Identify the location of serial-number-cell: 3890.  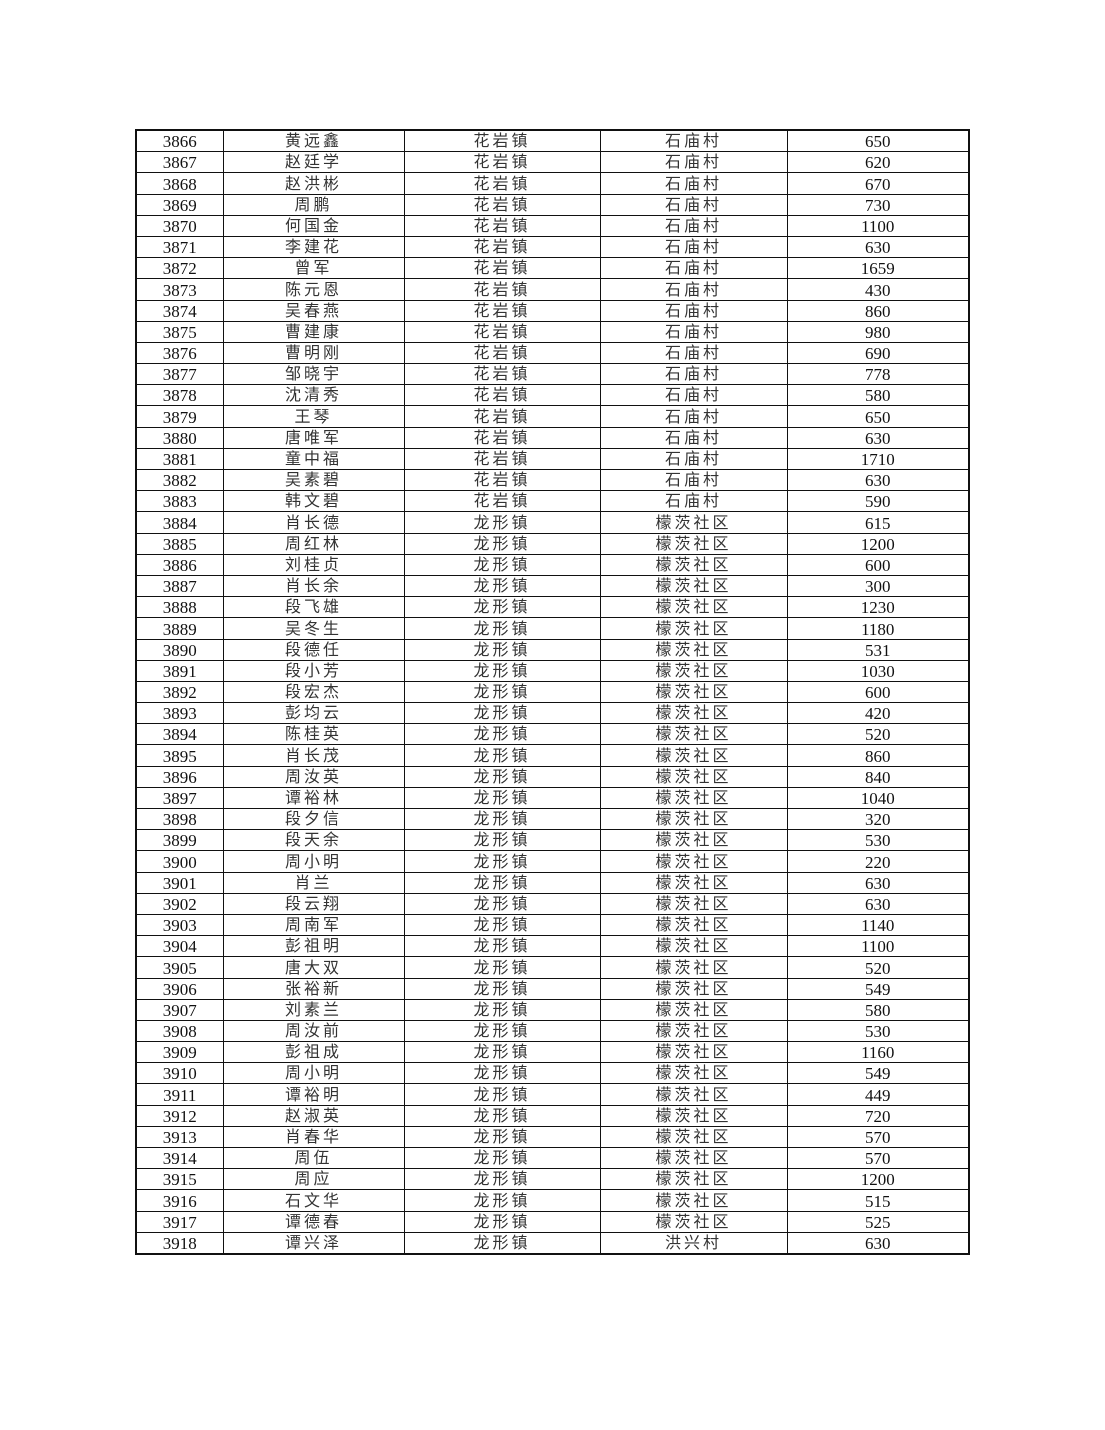
(179, 649).